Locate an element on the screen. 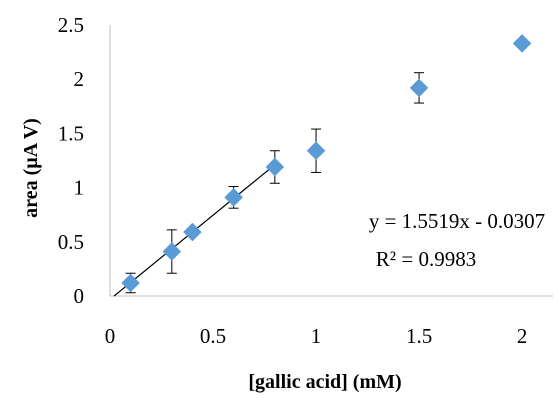  y-tick-label: 0.5 is located at coordinates (71, 242).